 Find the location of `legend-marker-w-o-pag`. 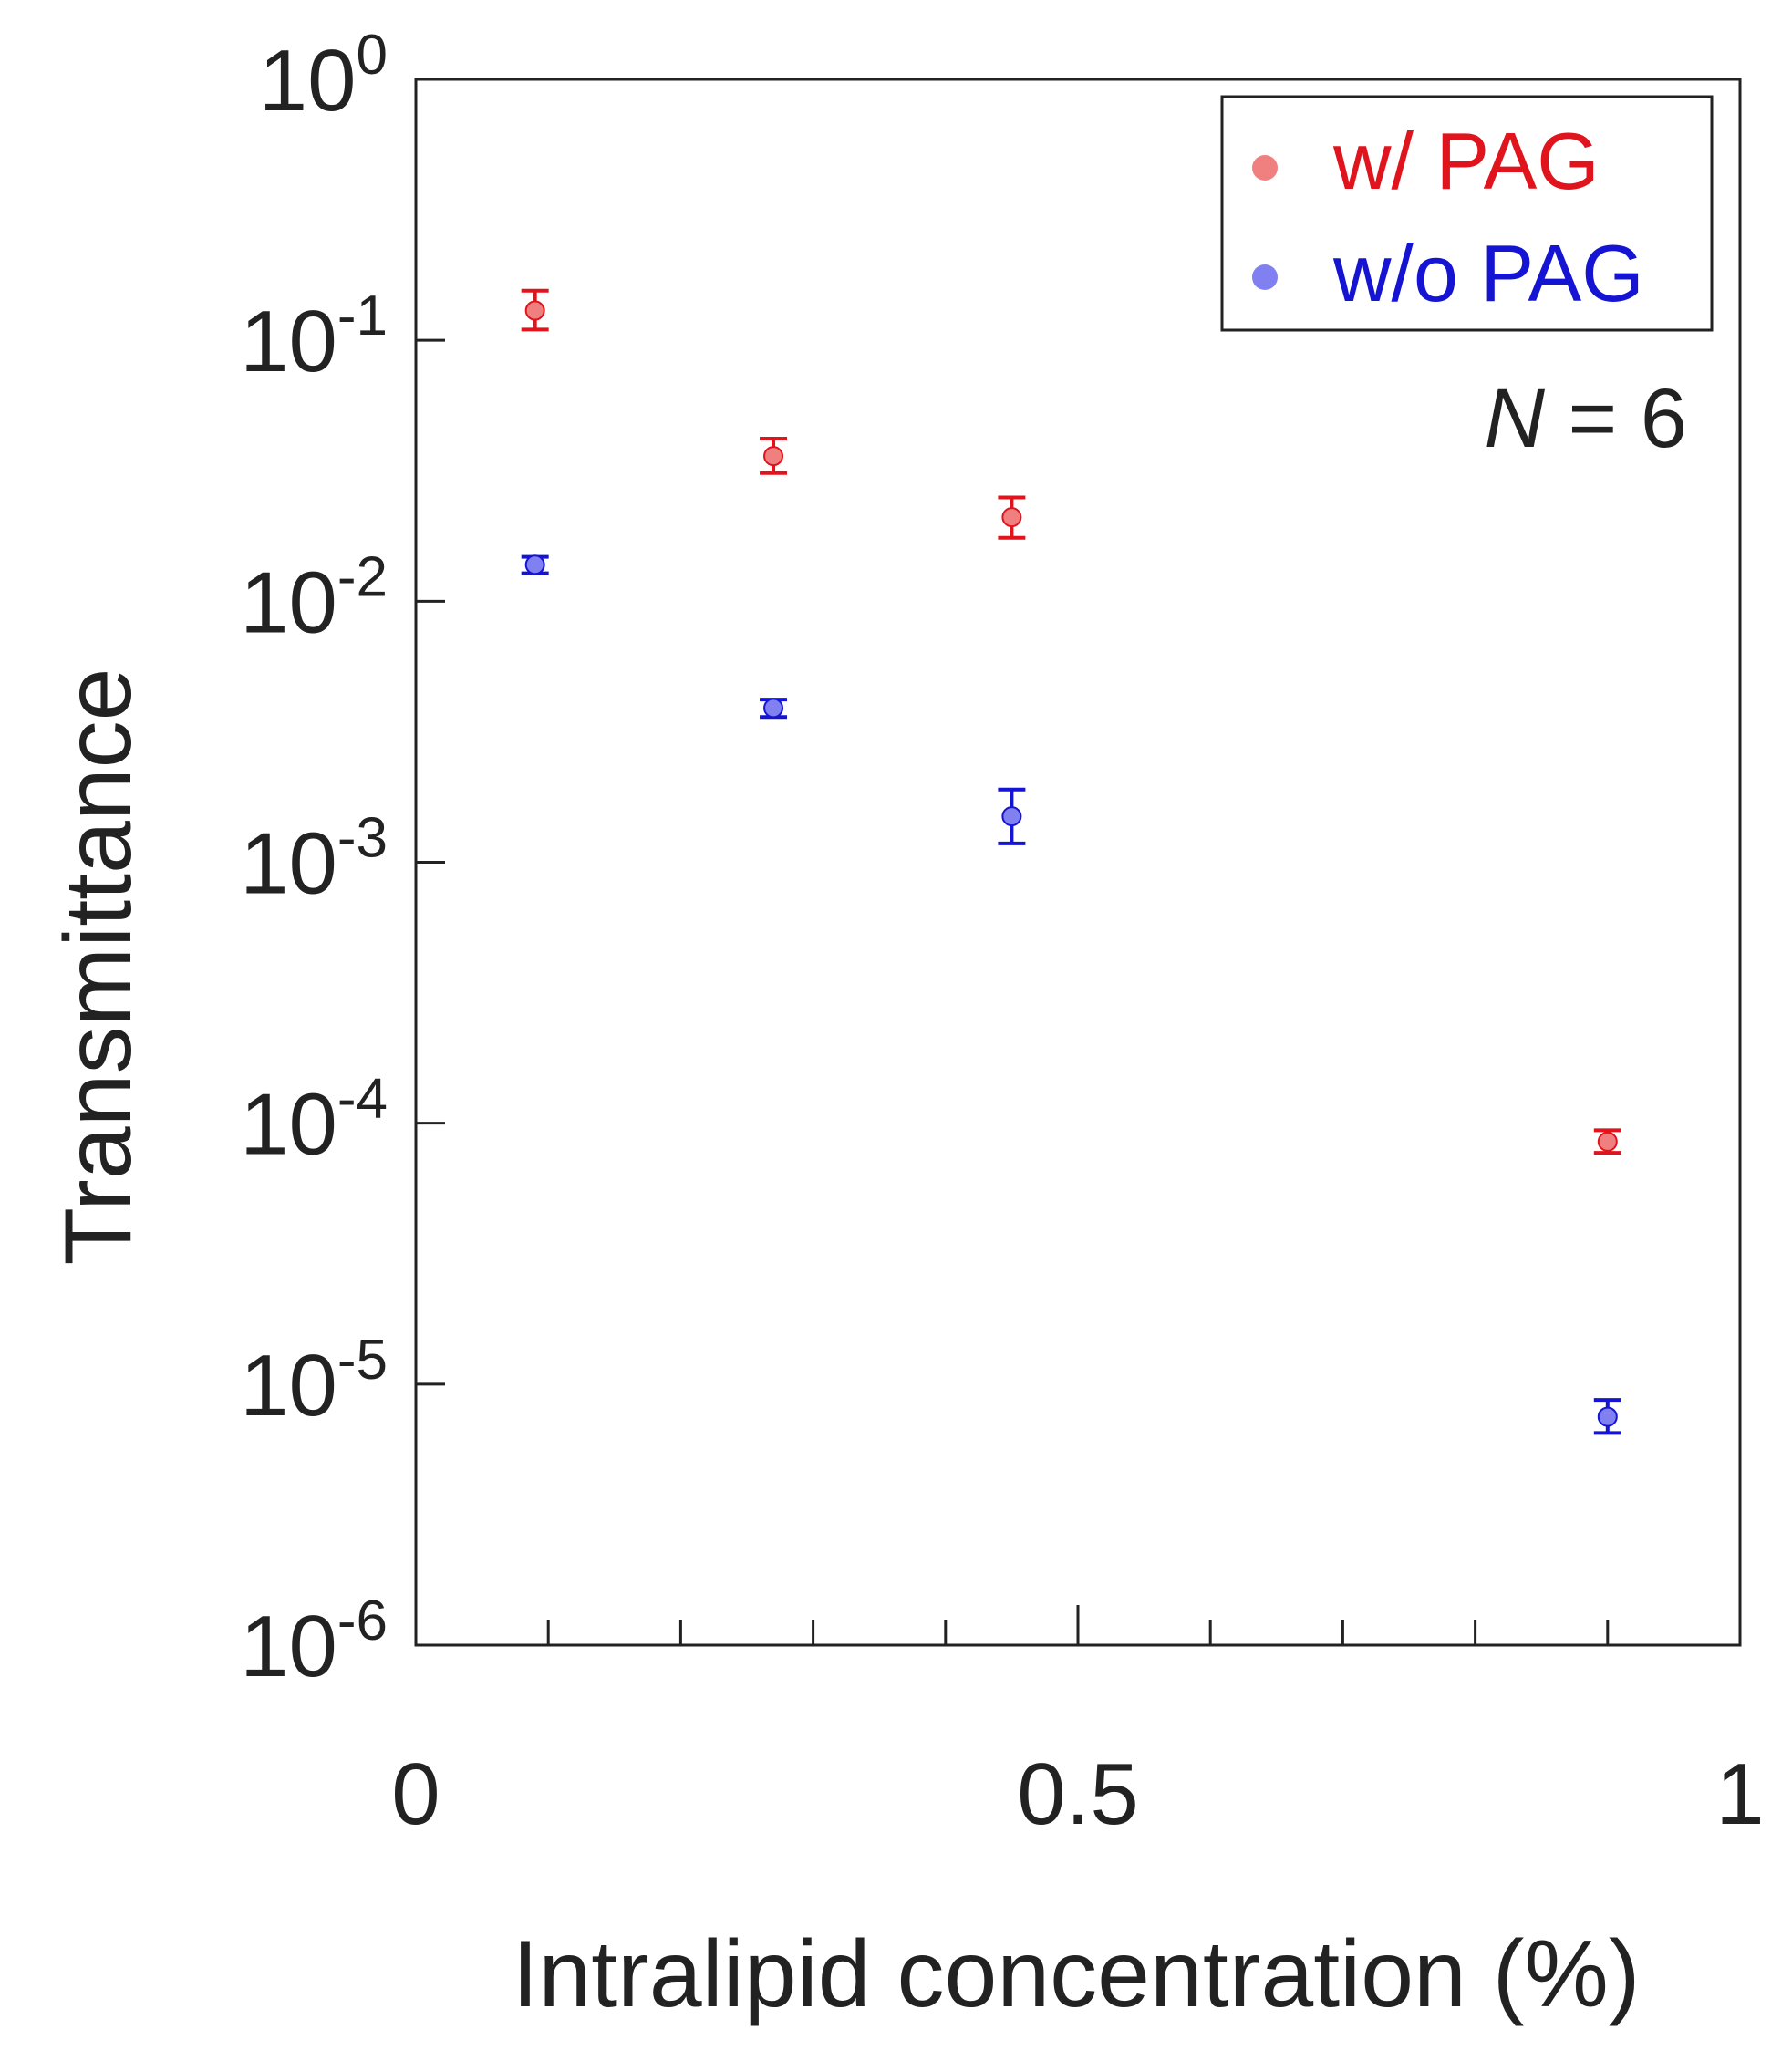

legend-marker-w-o-pag is located at coordinates (1265, 277).